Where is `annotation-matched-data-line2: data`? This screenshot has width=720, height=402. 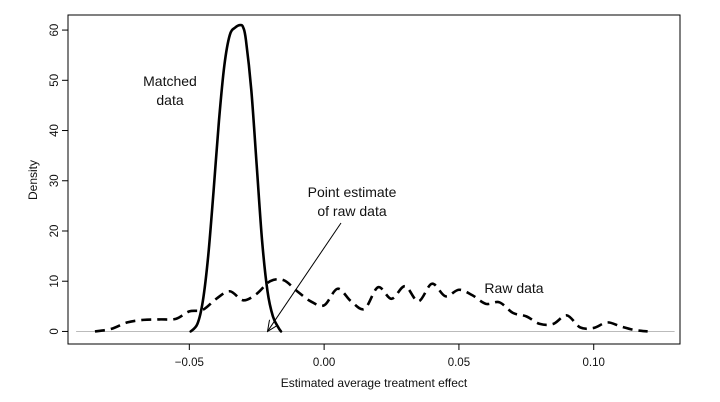 annotation-matched-data-line2: data is located at coordinates (169, 100).